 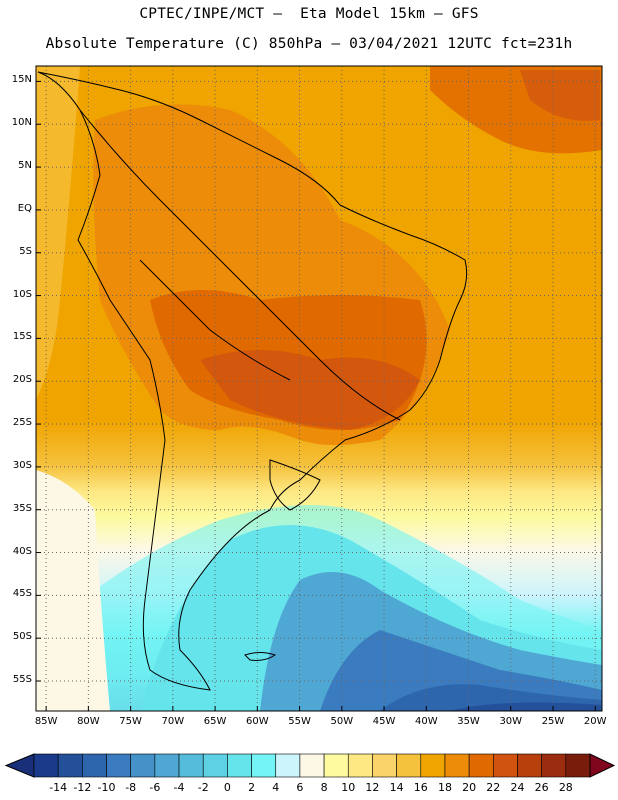 I want to click on colorbar-label: 2, so click(x=252, y=787).